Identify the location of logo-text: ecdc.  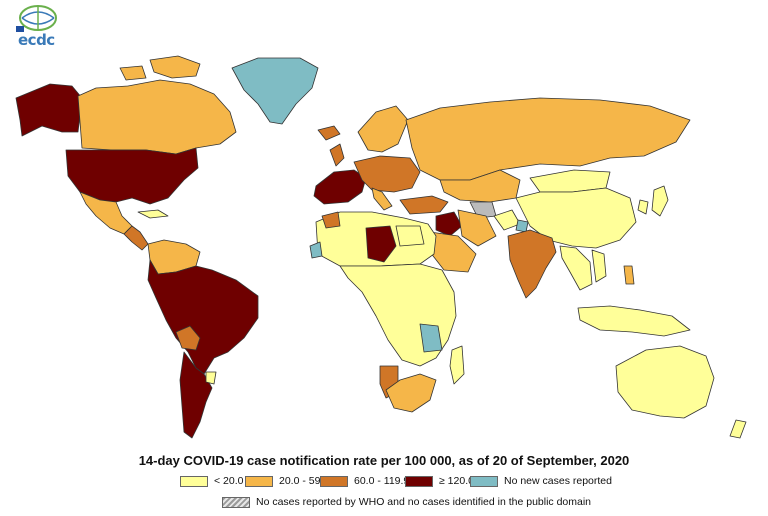
(36, 40).